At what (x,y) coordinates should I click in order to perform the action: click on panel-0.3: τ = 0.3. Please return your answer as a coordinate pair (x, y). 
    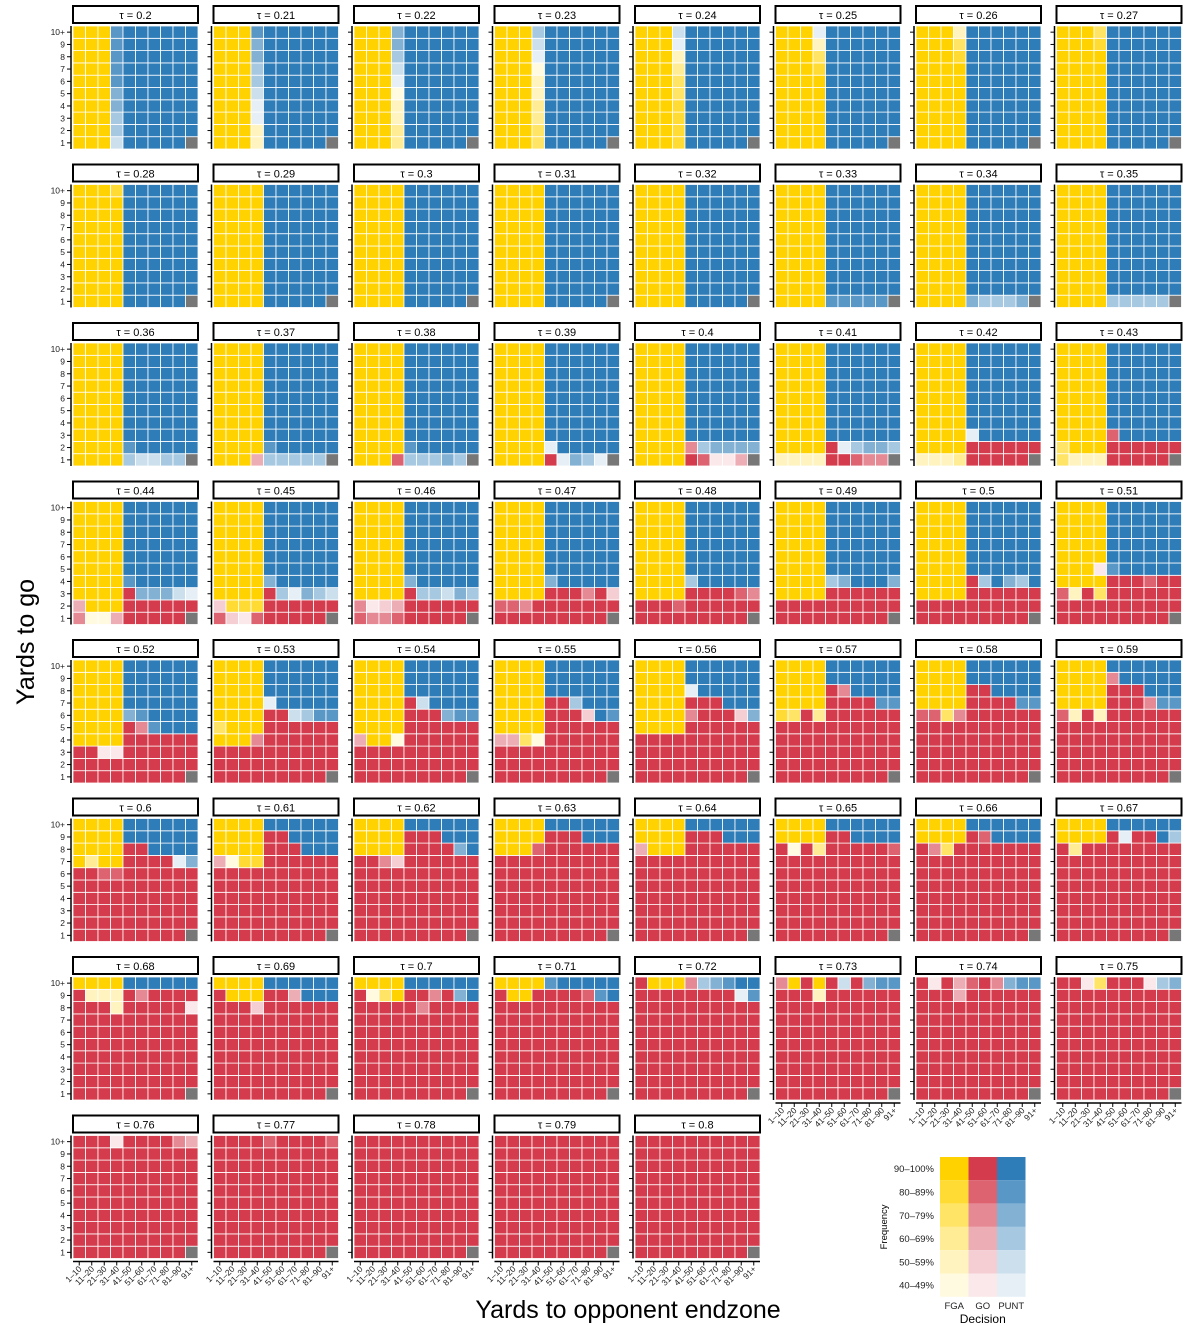
    Looking at the image, I should click on (414, 235).